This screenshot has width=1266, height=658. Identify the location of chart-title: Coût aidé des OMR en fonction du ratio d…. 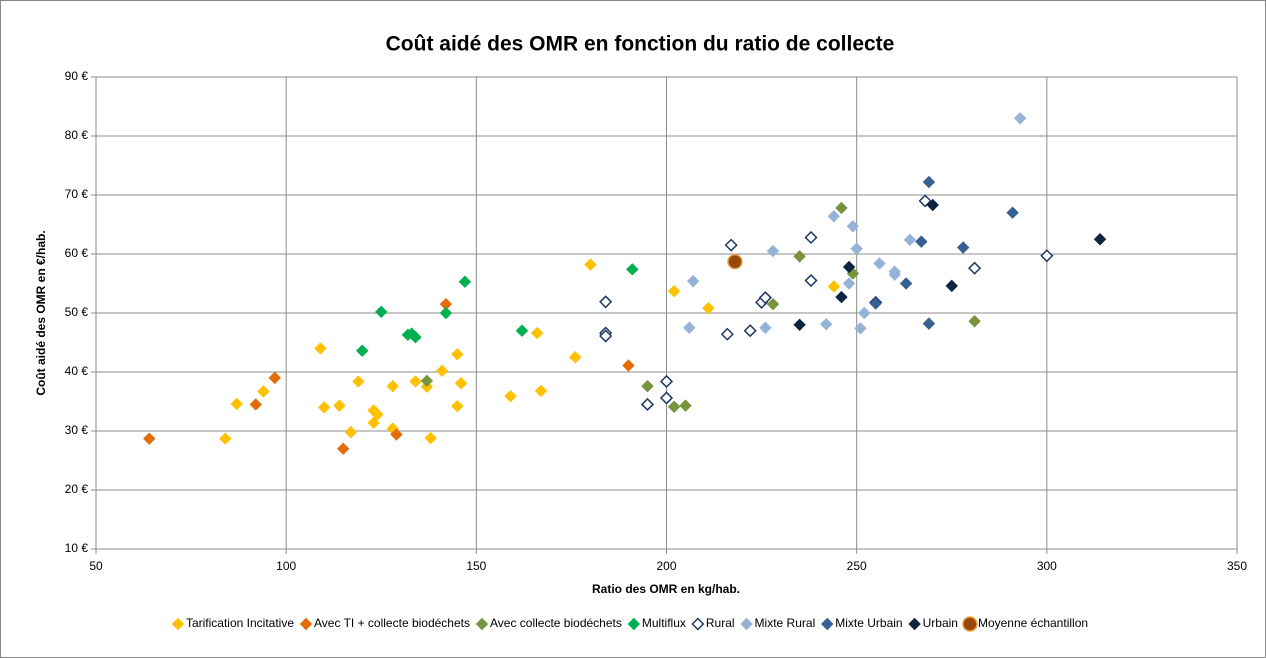
(640, 44).